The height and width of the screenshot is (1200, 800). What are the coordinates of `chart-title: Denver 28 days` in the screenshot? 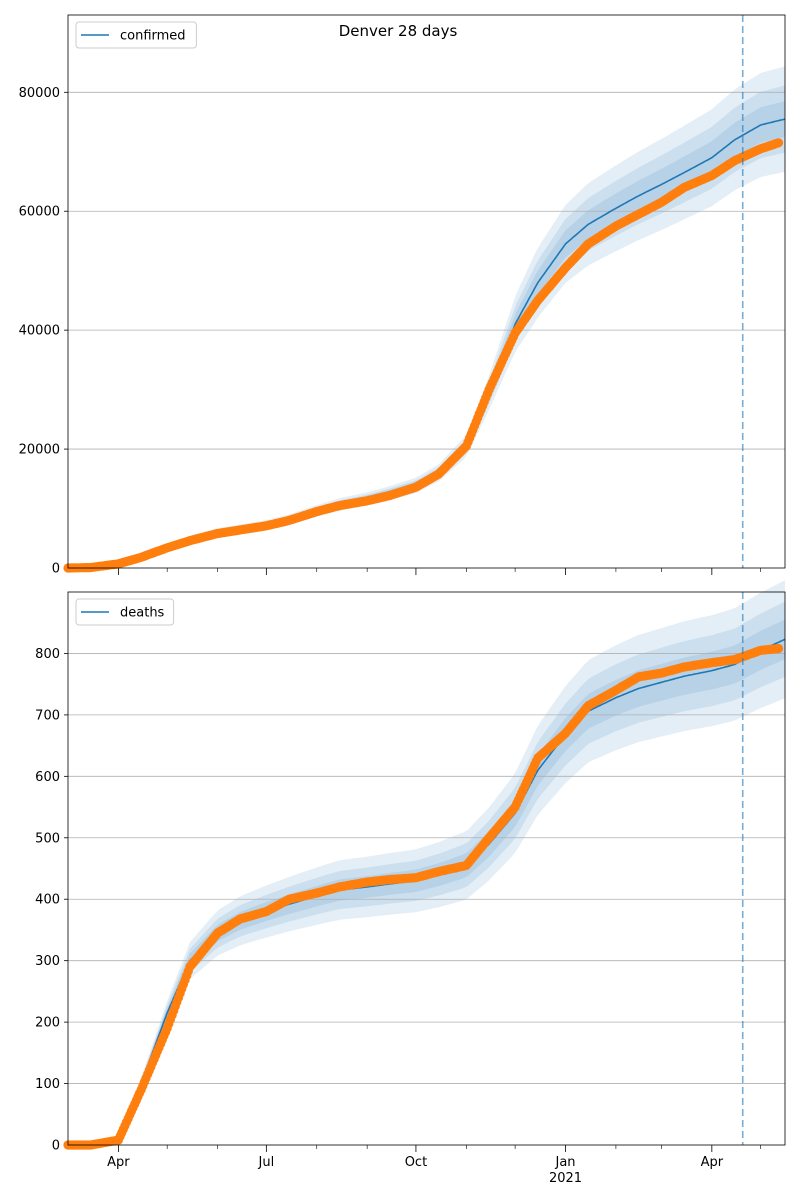 It's located at (398, 31).